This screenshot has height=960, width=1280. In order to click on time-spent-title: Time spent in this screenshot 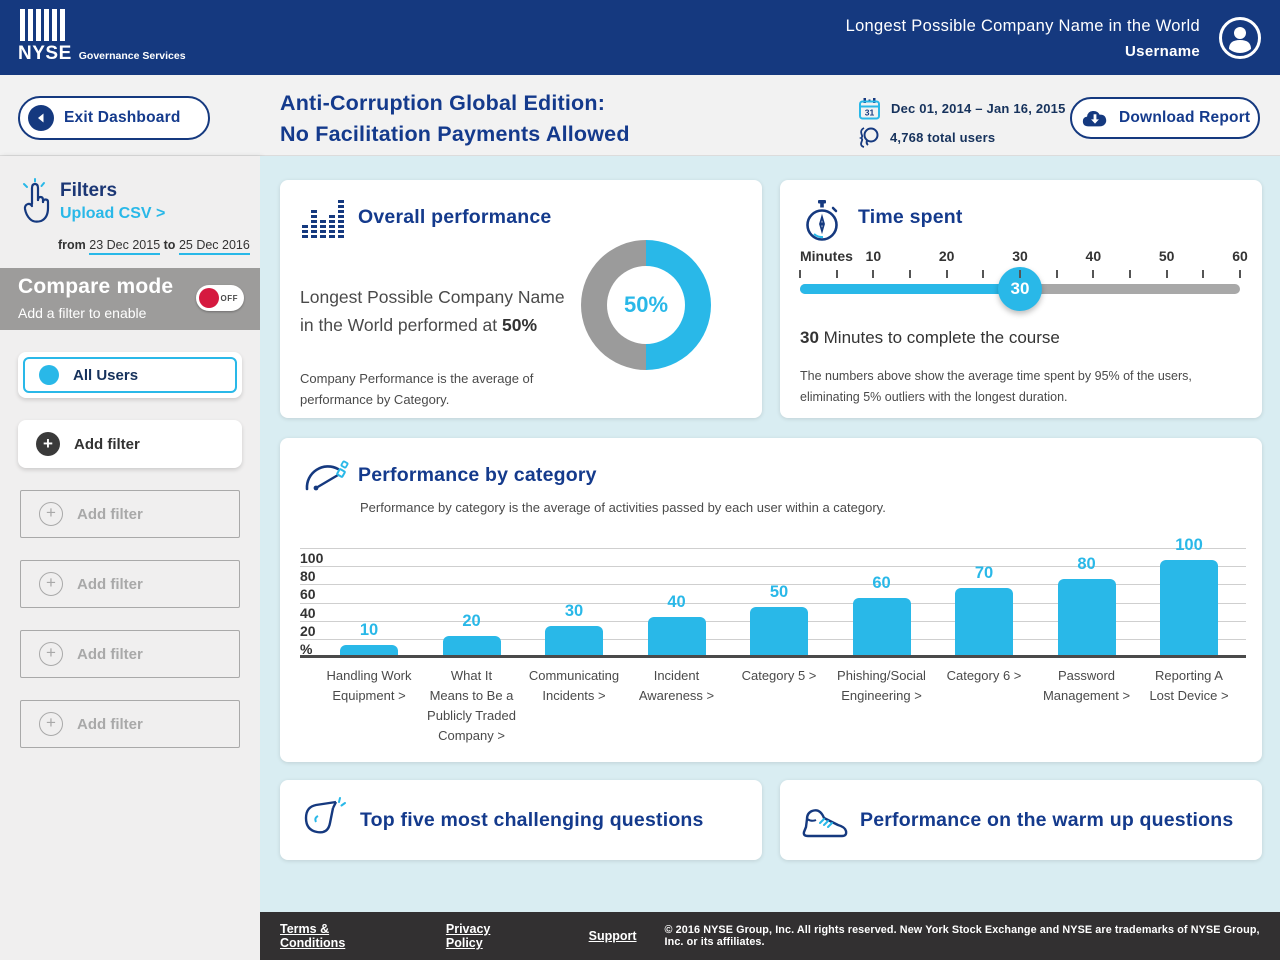, I will do `click(910, 217)`.